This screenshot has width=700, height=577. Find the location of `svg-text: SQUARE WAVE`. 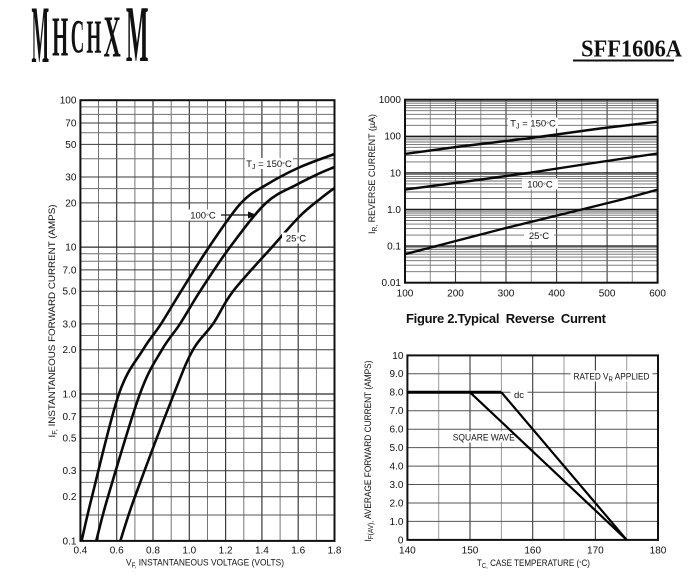

svg-text: SQUARE WAVE is located at coordinates (484, 437).